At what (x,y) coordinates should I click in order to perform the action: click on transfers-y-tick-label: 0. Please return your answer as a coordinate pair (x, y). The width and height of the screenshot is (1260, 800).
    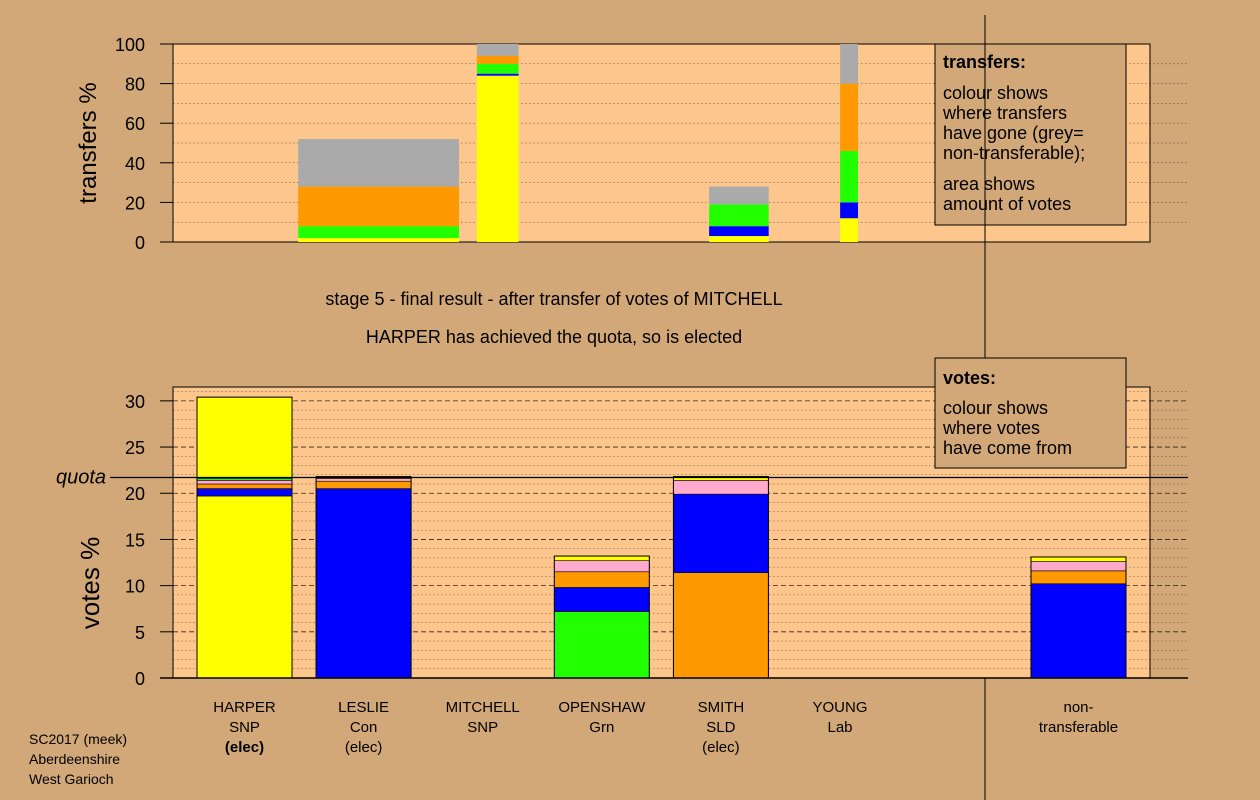
    Looking at the image, I should click on (140, 243).